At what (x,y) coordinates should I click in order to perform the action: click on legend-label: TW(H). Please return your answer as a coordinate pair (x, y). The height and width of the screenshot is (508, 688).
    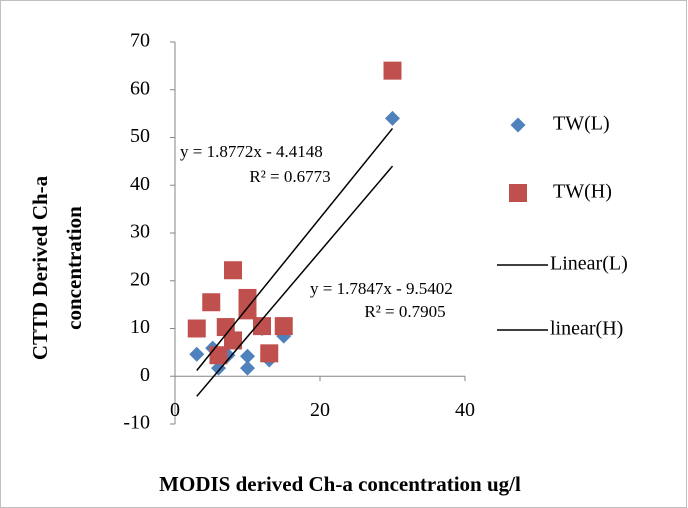
    Looking at the image, I should click on (582, 192).